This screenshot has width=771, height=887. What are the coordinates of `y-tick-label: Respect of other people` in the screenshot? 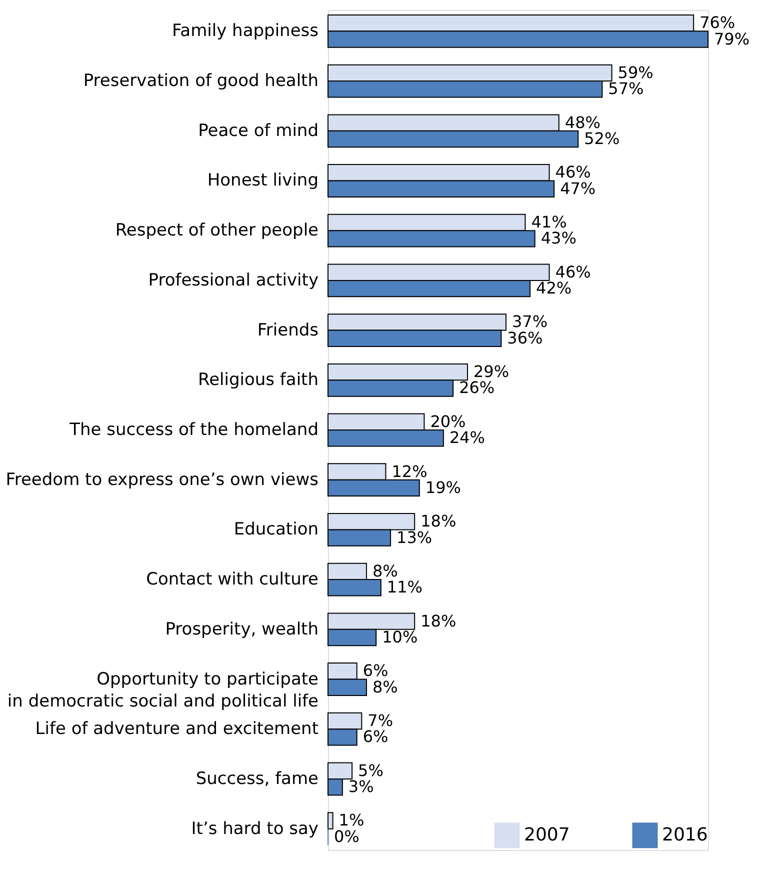 It's located at (216, 230).